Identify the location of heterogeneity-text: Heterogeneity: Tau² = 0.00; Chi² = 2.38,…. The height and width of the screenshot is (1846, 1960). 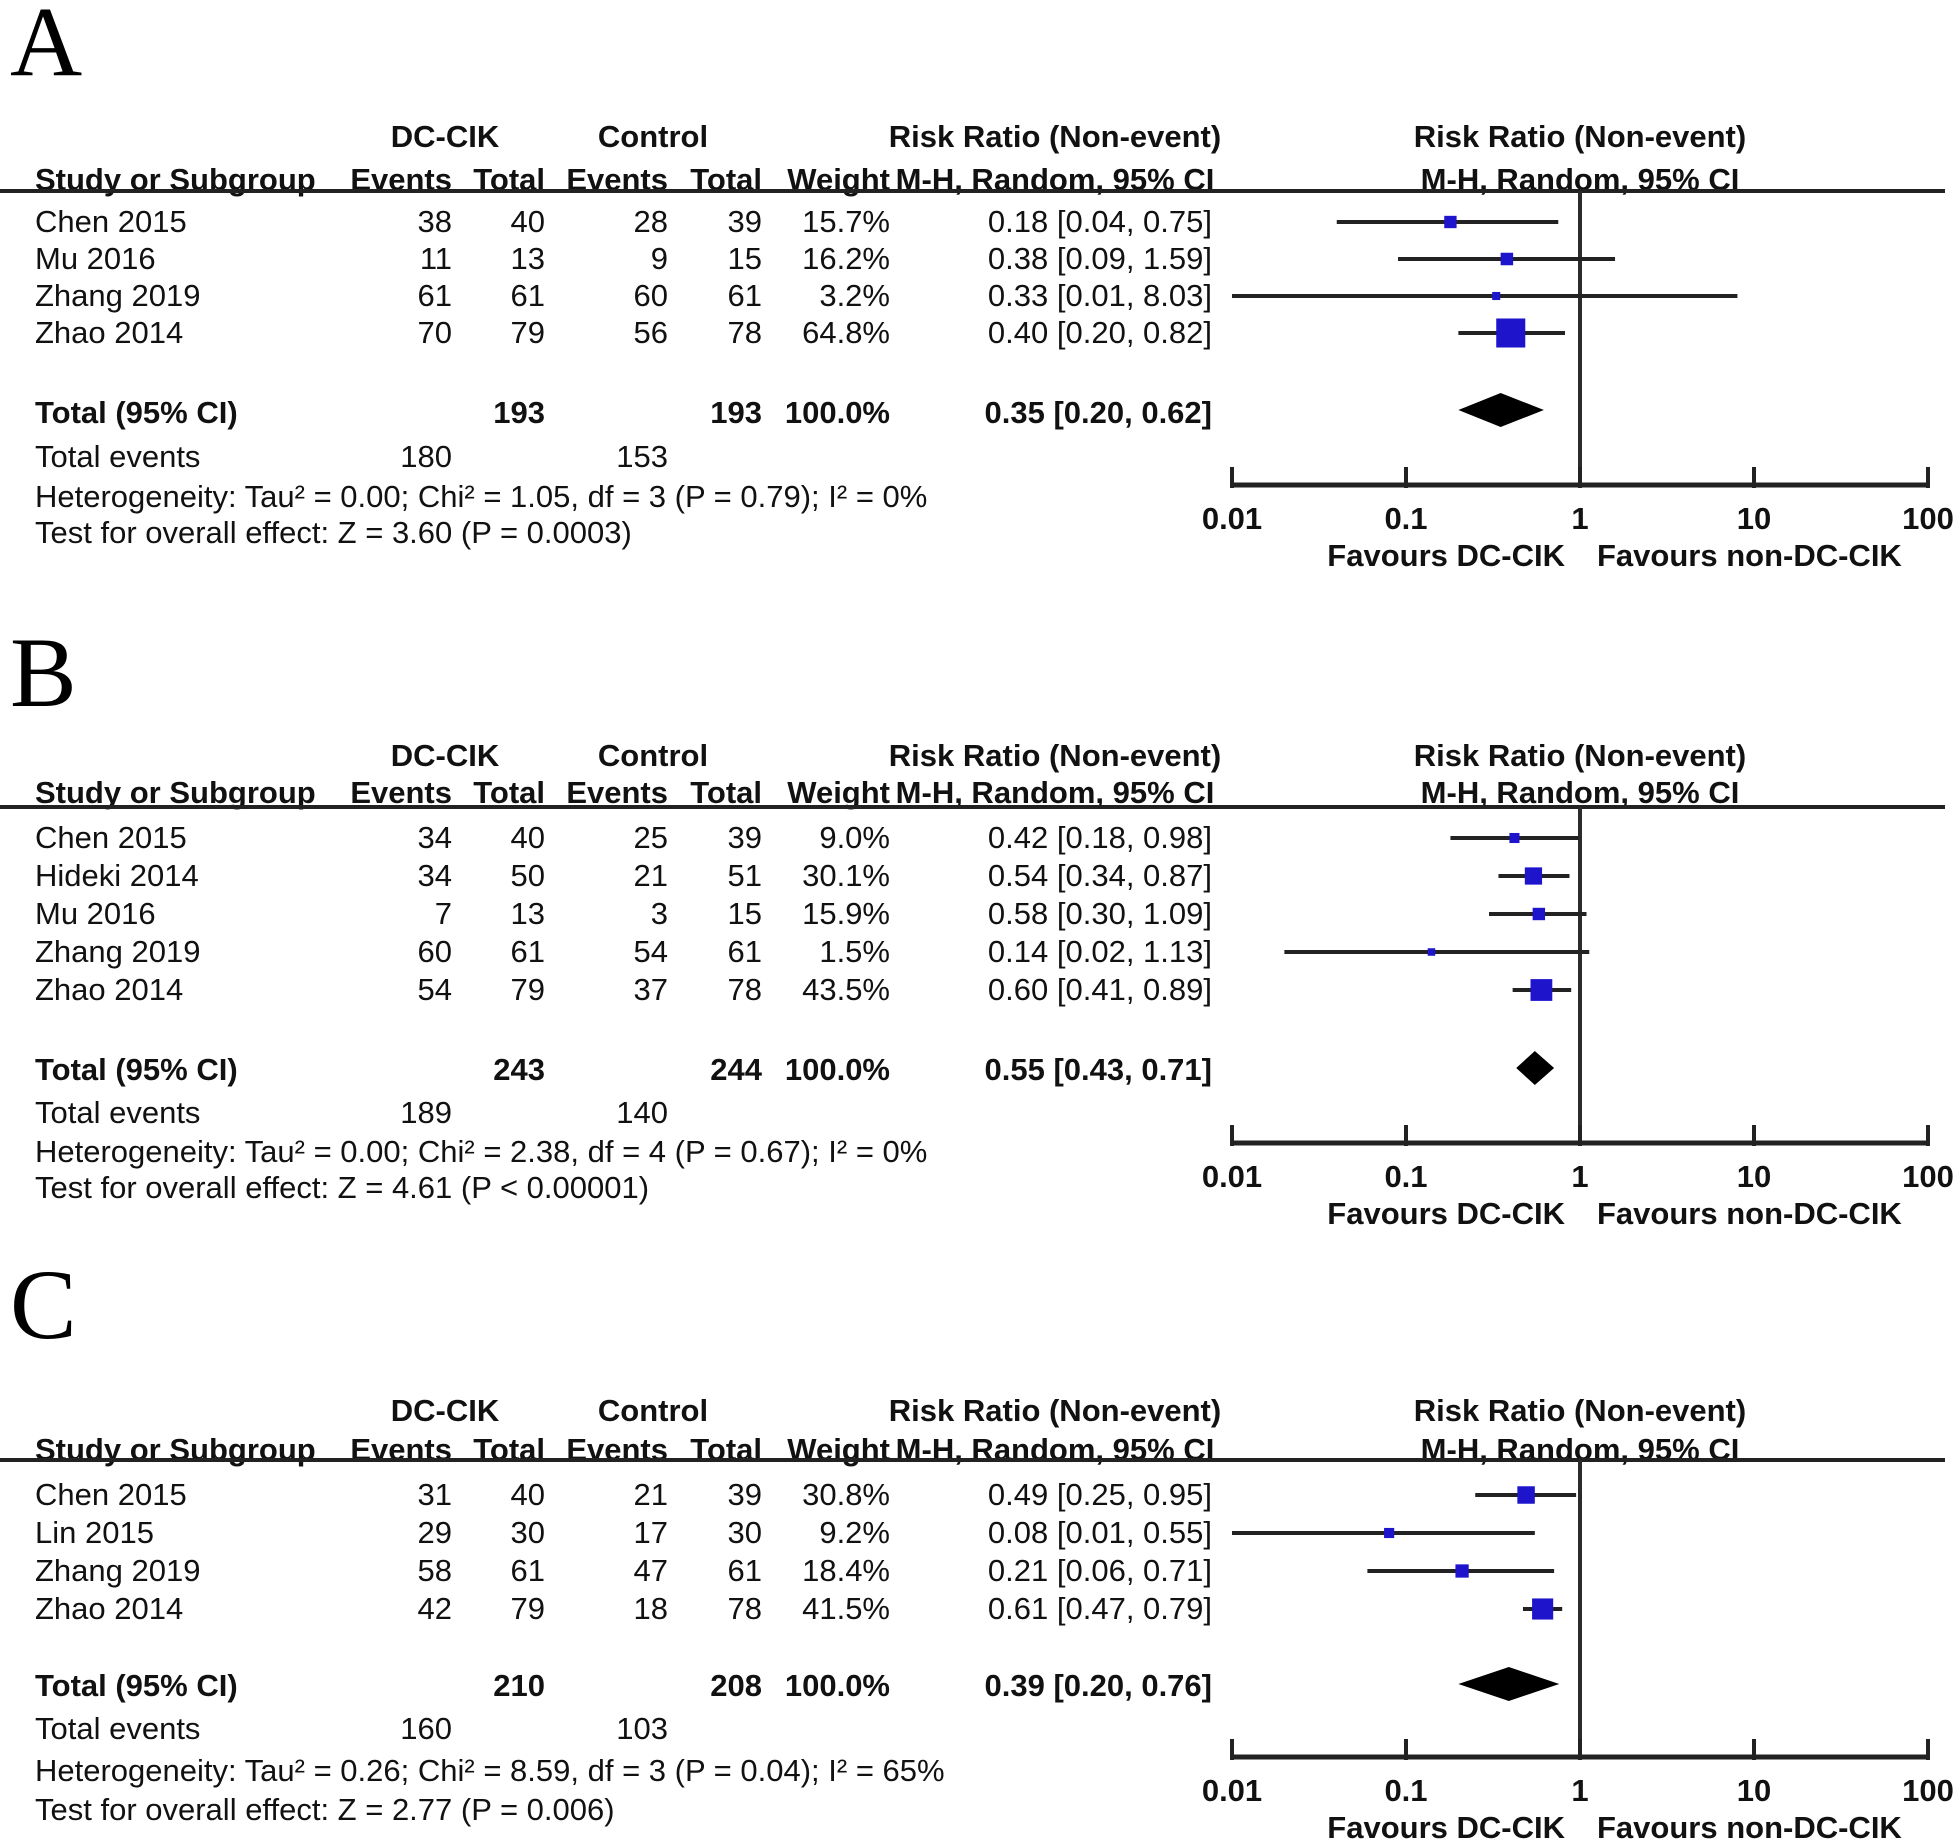
(481, 1151).